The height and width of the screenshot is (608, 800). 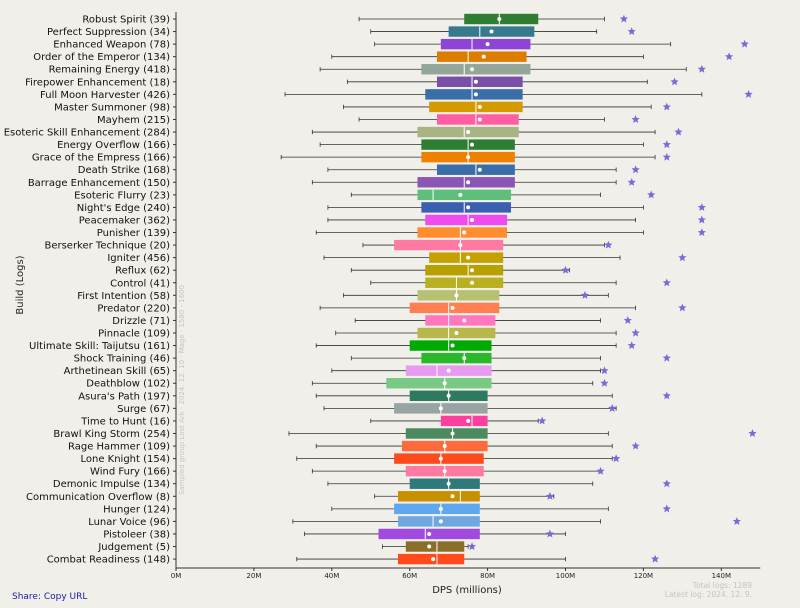 What do you see at coordinates (50, 597) in the screenshot?
I see `share-copy-url-link: Share: Copy URL` at bounding box center [50, 597].